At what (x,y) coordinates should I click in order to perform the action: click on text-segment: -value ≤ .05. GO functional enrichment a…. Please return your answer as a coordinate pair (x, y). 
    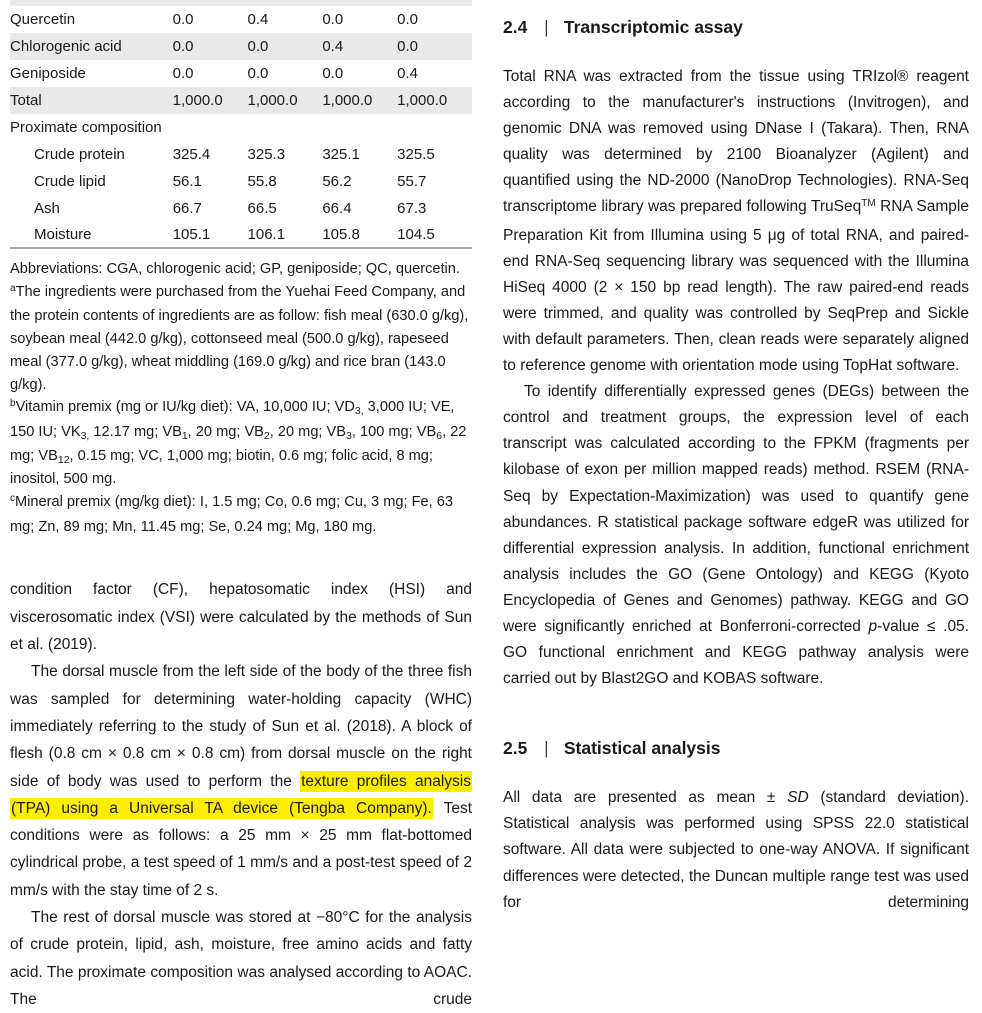
    Looking at the image, I should click on (736, 652).